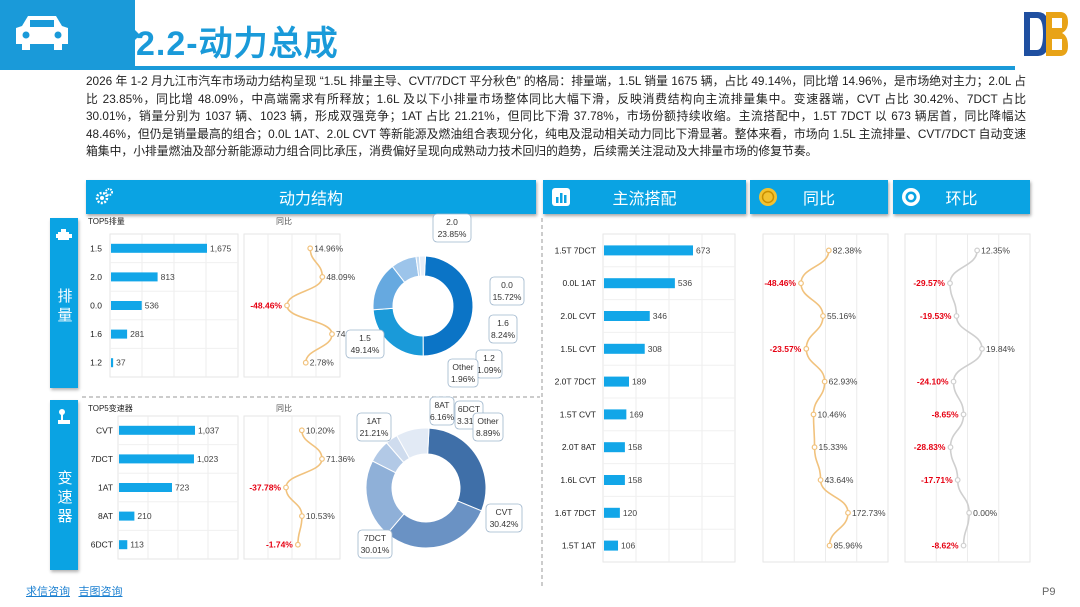 The image size is (1080, 607). What do you see at coordinates (832, 414) in the screenshot?
I see `line-value-label: 10.46%` at bounding box center [832, 414].